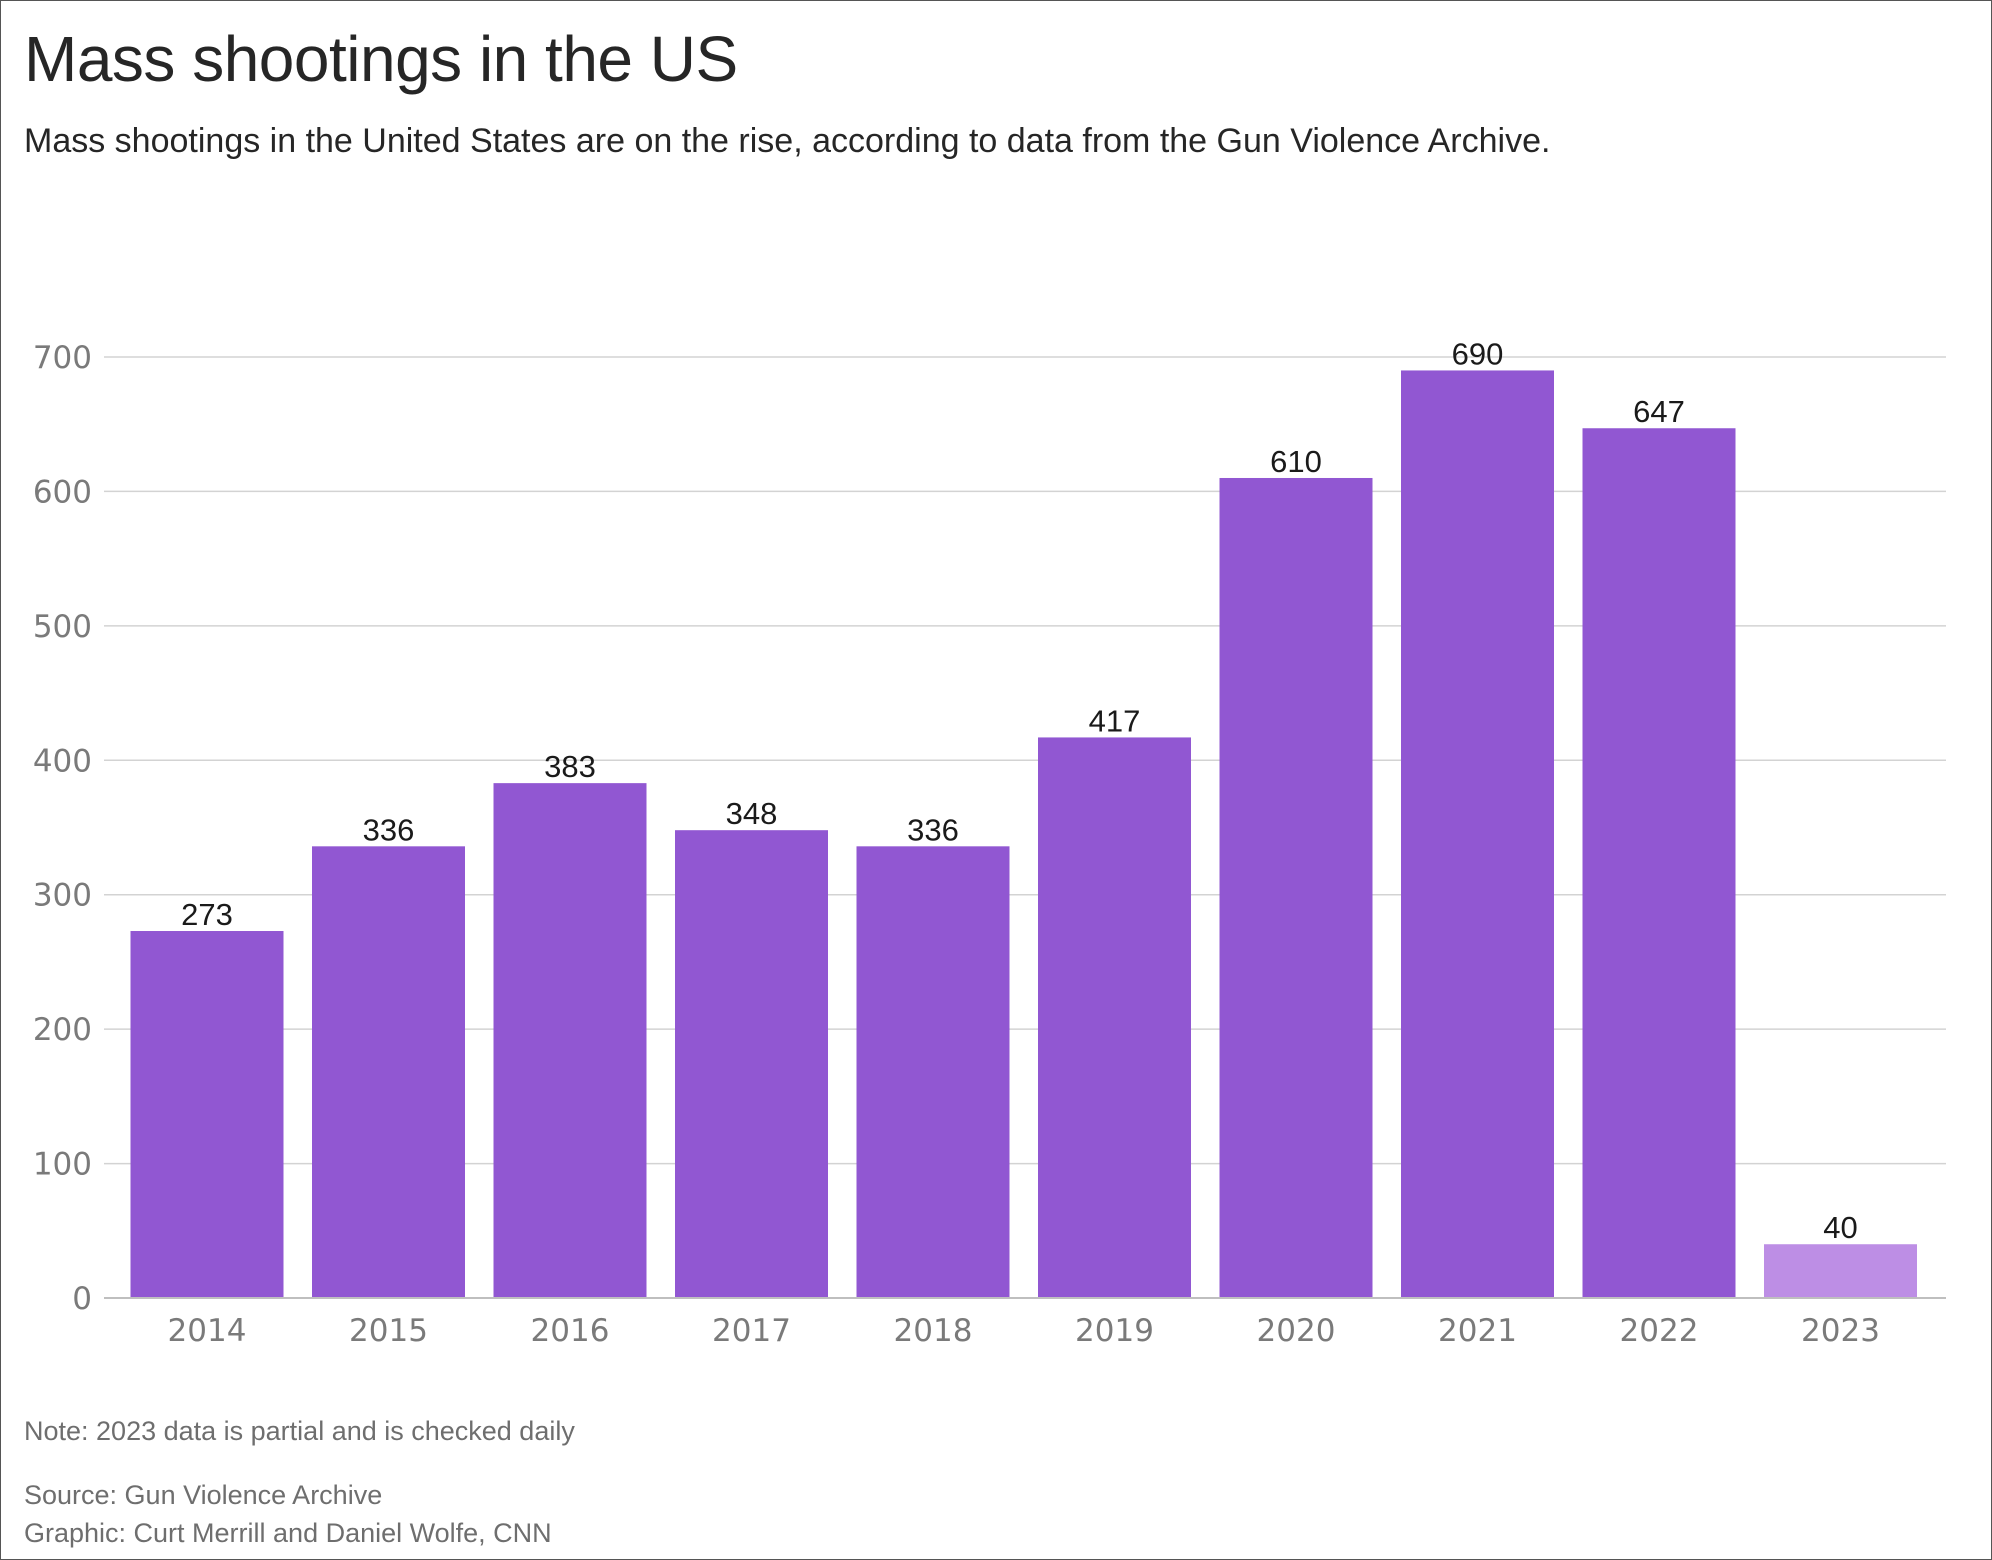 The width and height of the screenshot is (1992, 1560). Describe the element at coordinates (207, 1114) in the screenshot. I see `bar-2014` at that location.